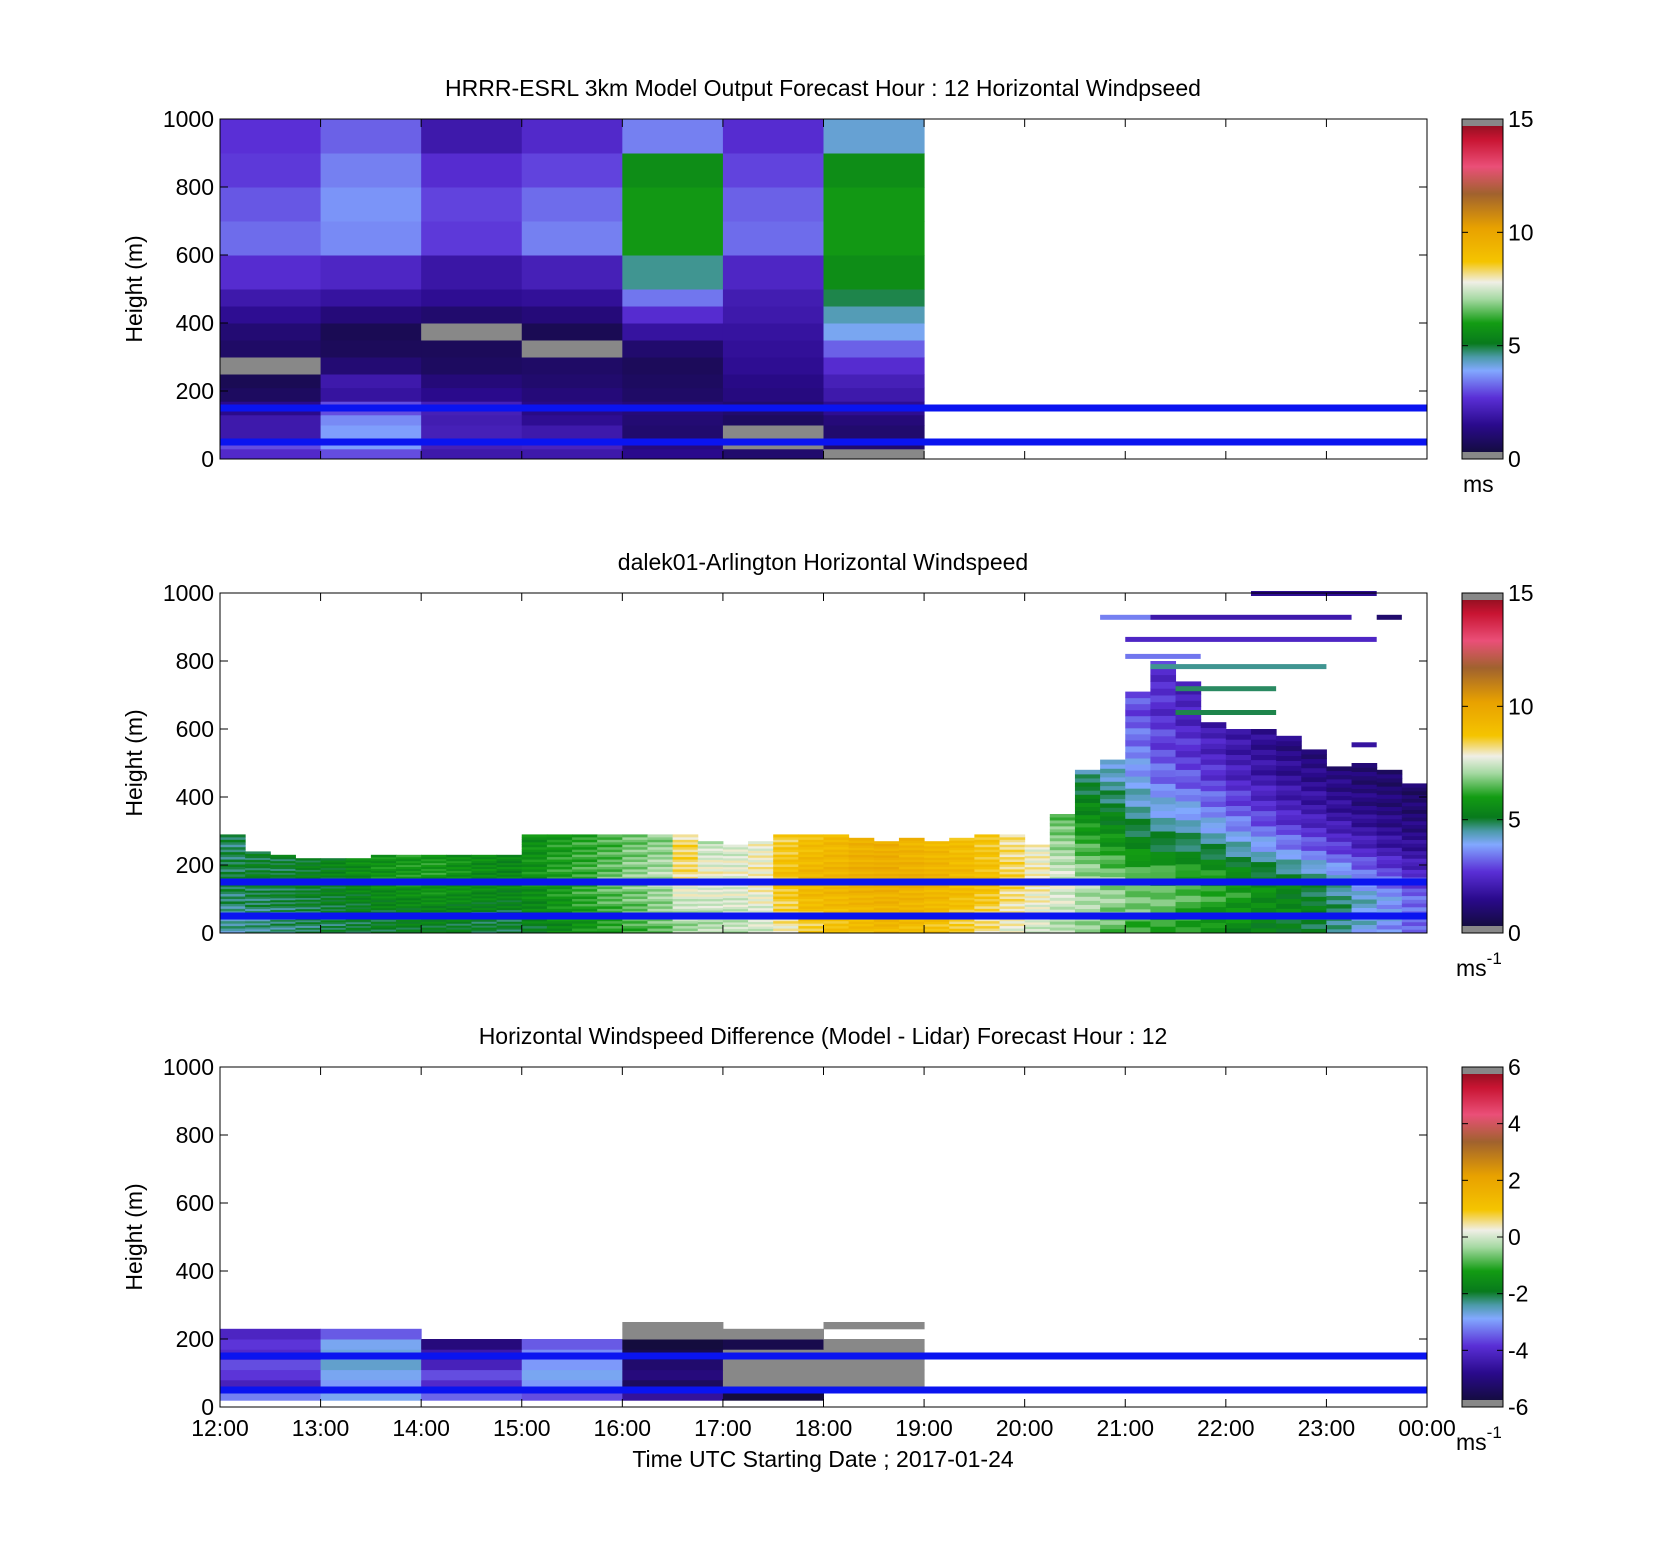 The height and width of the screenshot is (1561, 1680). Describe the element at coordinates (1025, 1428) in the screenshot. I see `x-tick-label: 20:00` at that location.